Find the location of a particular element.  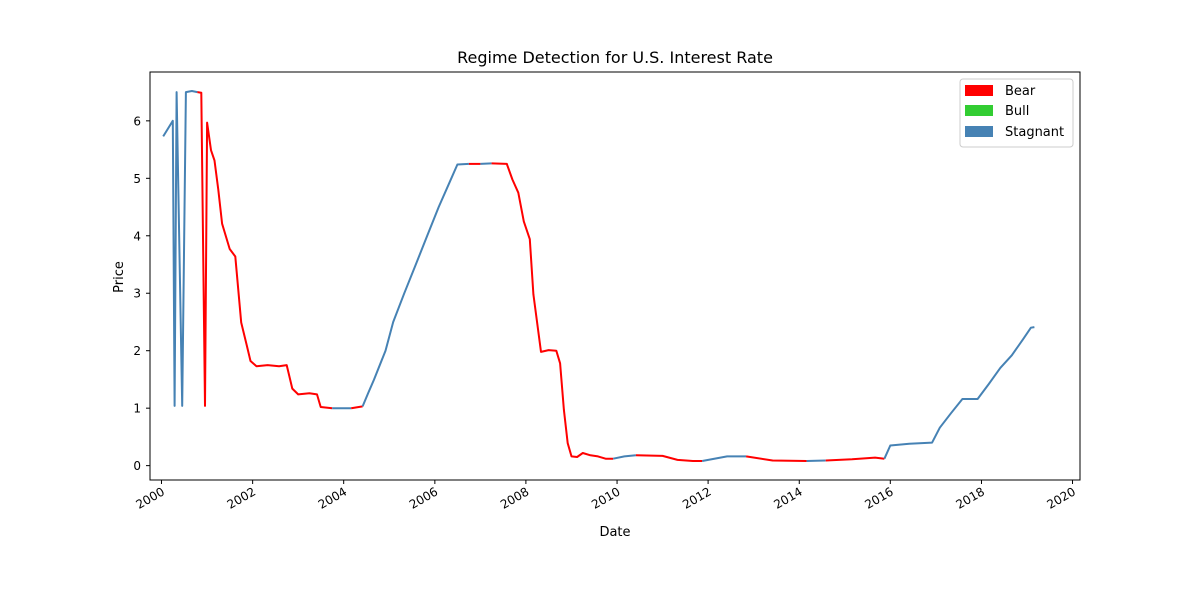

y-tick-label: 2 is located at coordinates (137, 351).